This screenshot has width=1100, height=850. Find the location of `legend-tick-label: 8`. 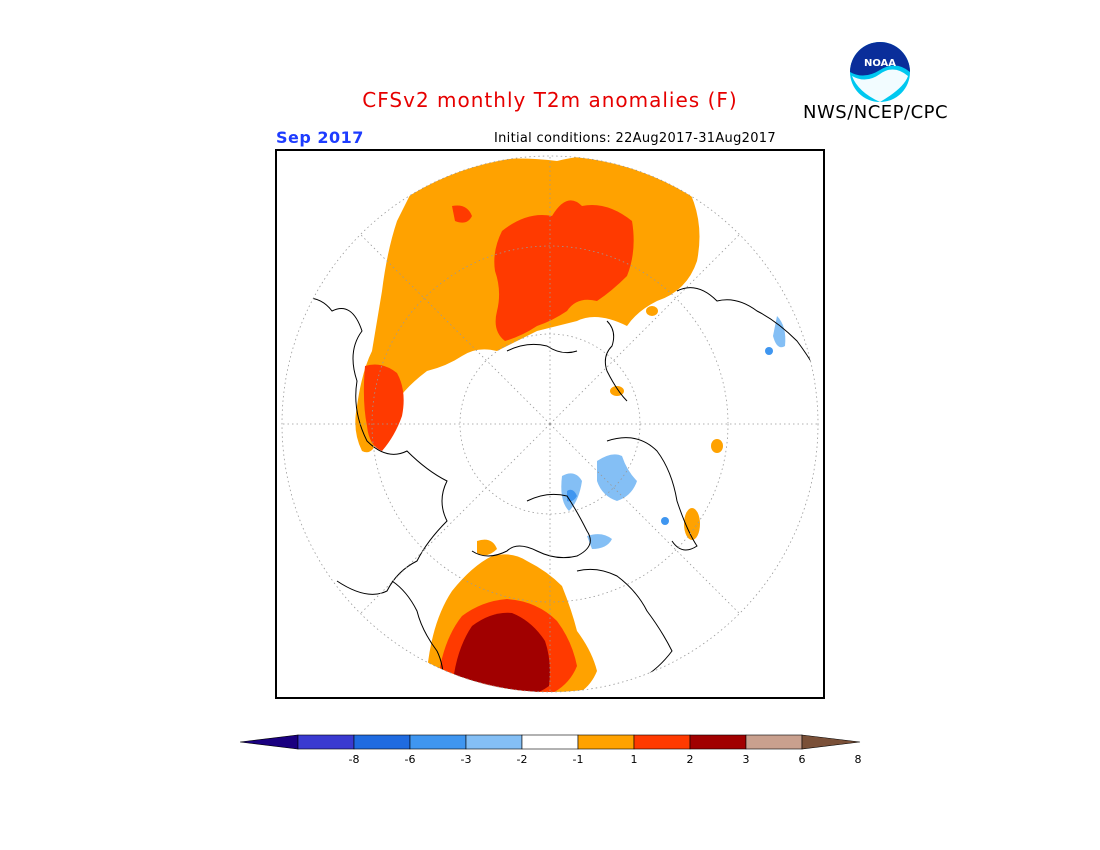

legend-tick-label: 8 is located at coordinates (858, 759).